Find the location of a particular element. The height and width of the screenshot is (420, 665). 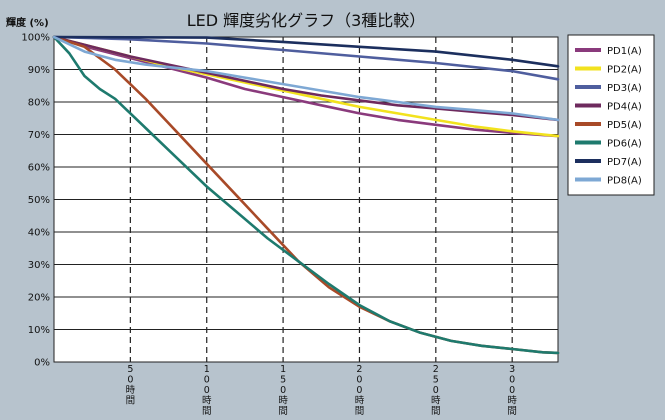

x-tick-label: 2 0 0 時間 is located at coordinates (360, 390).